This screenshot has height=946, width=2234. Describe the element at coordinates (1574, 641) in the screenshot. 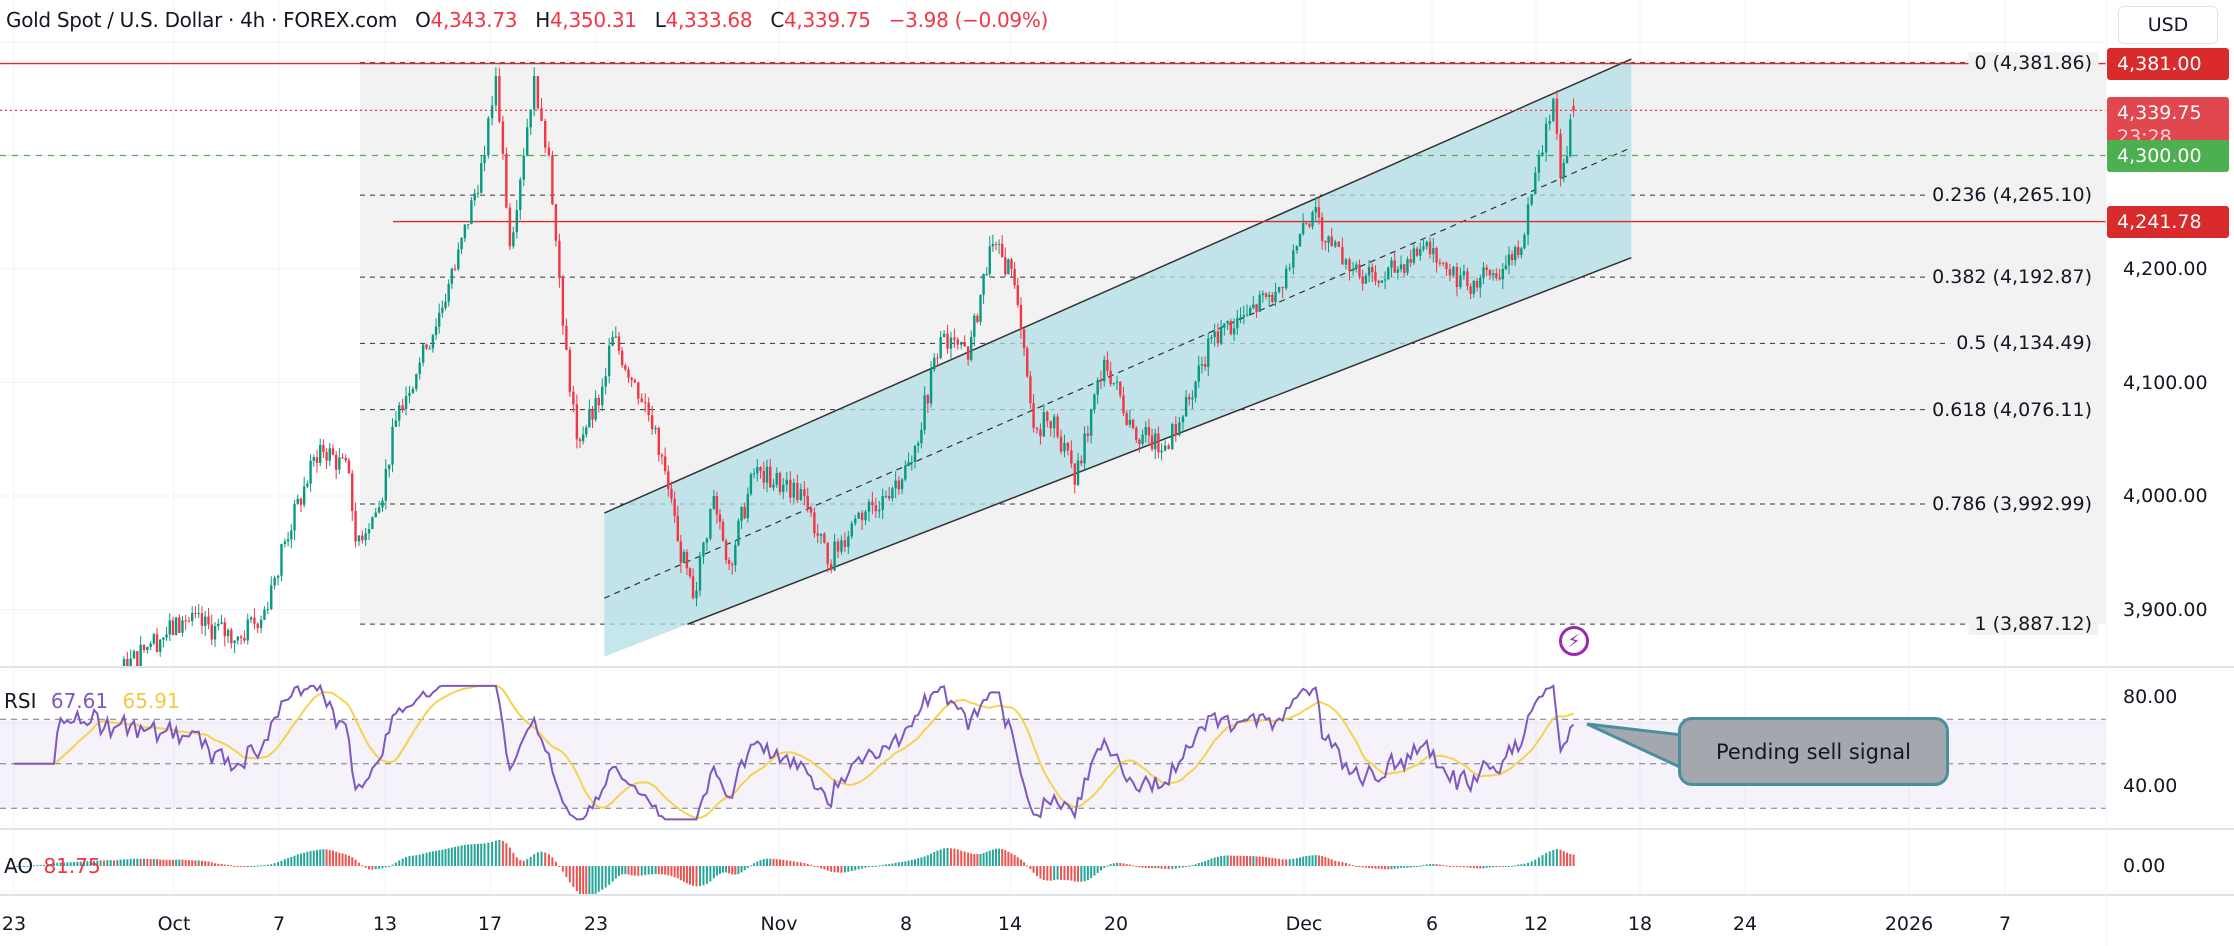

I see `lightning-icon: ⚡` at that location.